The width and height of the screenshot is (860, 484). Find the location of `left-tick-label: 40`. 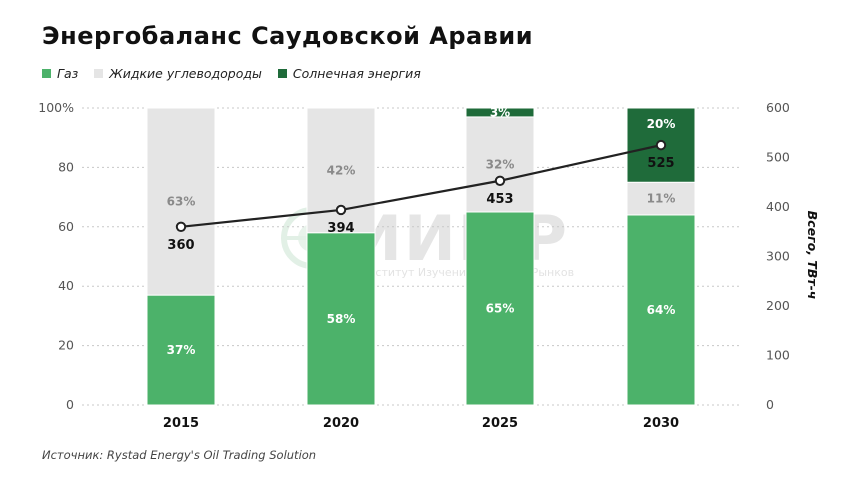

left-tick-label: 40 is located at coordinates (66, 285).